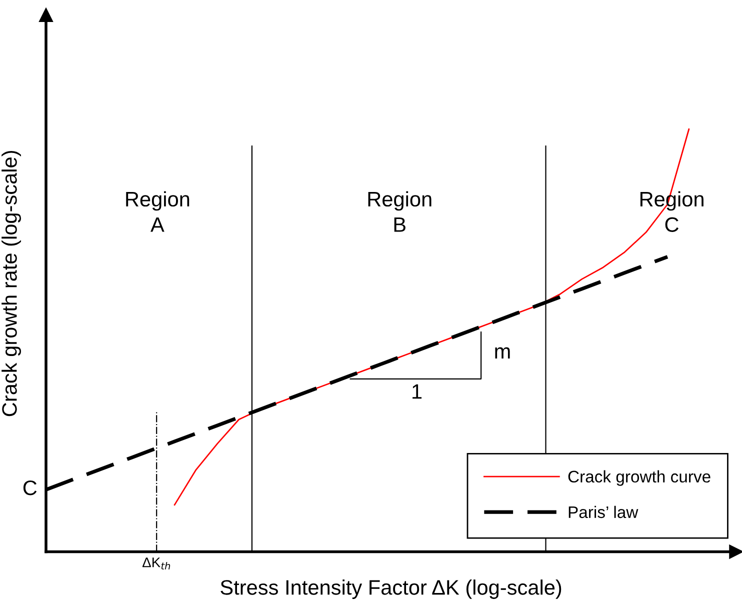 Image resolution: width=742 pixels, height=603 pixels. I want to click on annotation: Region A, so click(158, 211).